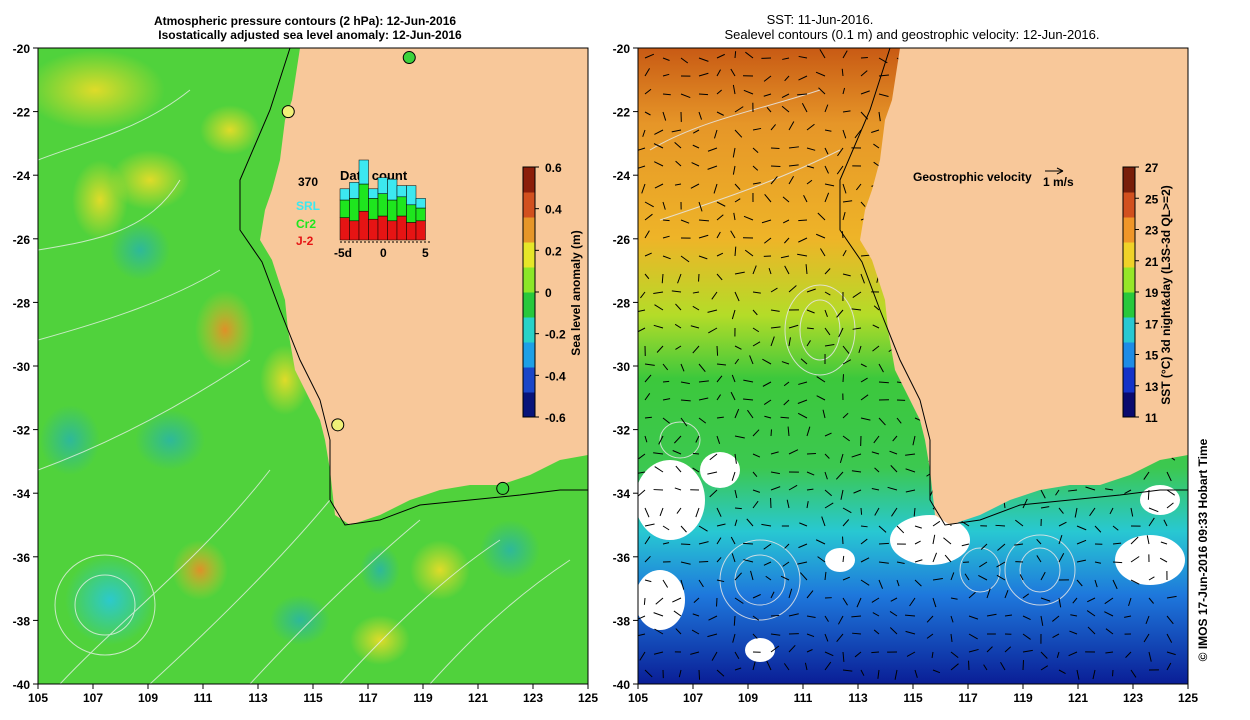  I want to click on left-colorbar-label: Sea level anomaly (m), so click(576, 292).